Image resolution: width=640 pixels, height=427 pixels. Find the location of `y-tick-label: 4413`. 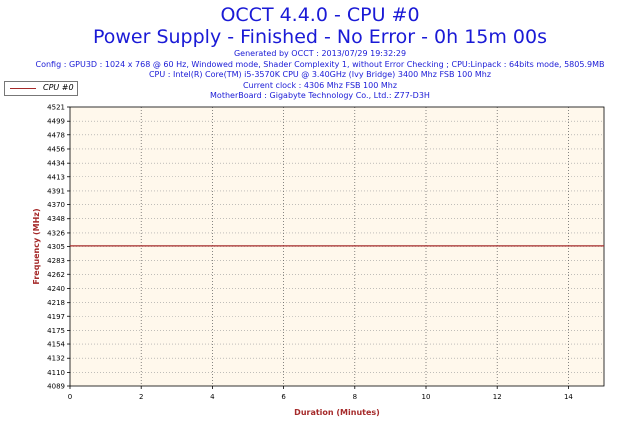

y-tick-label: 4413 is located at coordinates (56, 177).